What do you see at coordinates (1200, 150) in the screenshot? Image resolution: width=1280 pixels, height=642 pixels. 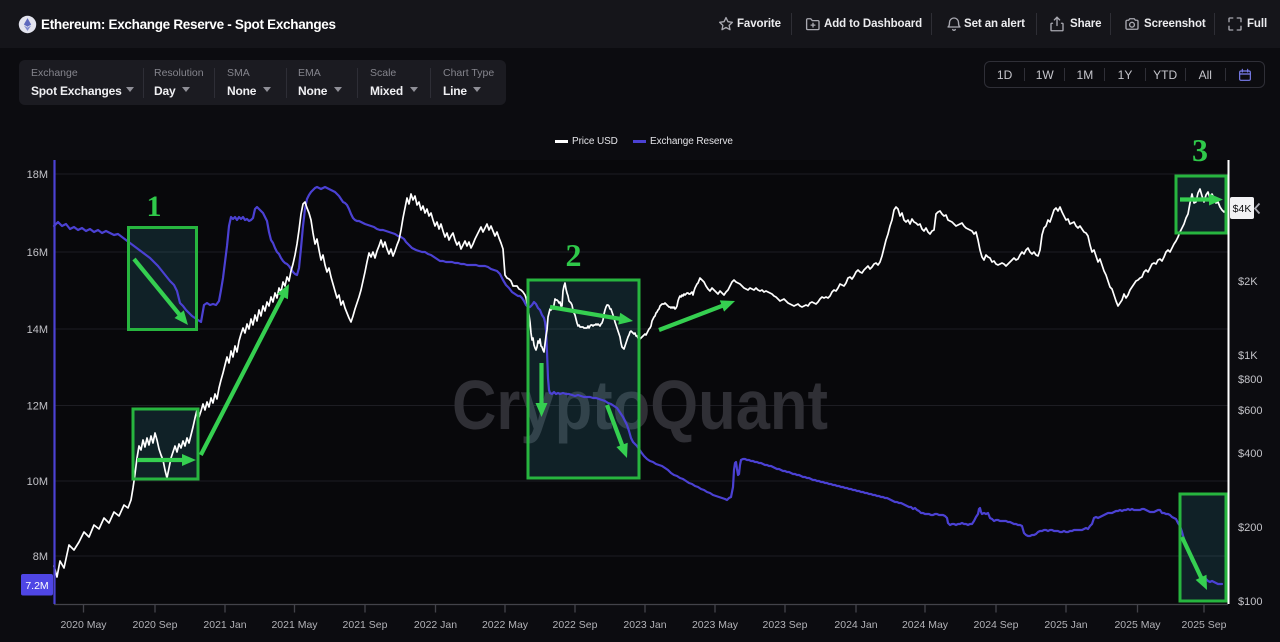 I see `svg-text: 3` at bounding box center [1200, 150].